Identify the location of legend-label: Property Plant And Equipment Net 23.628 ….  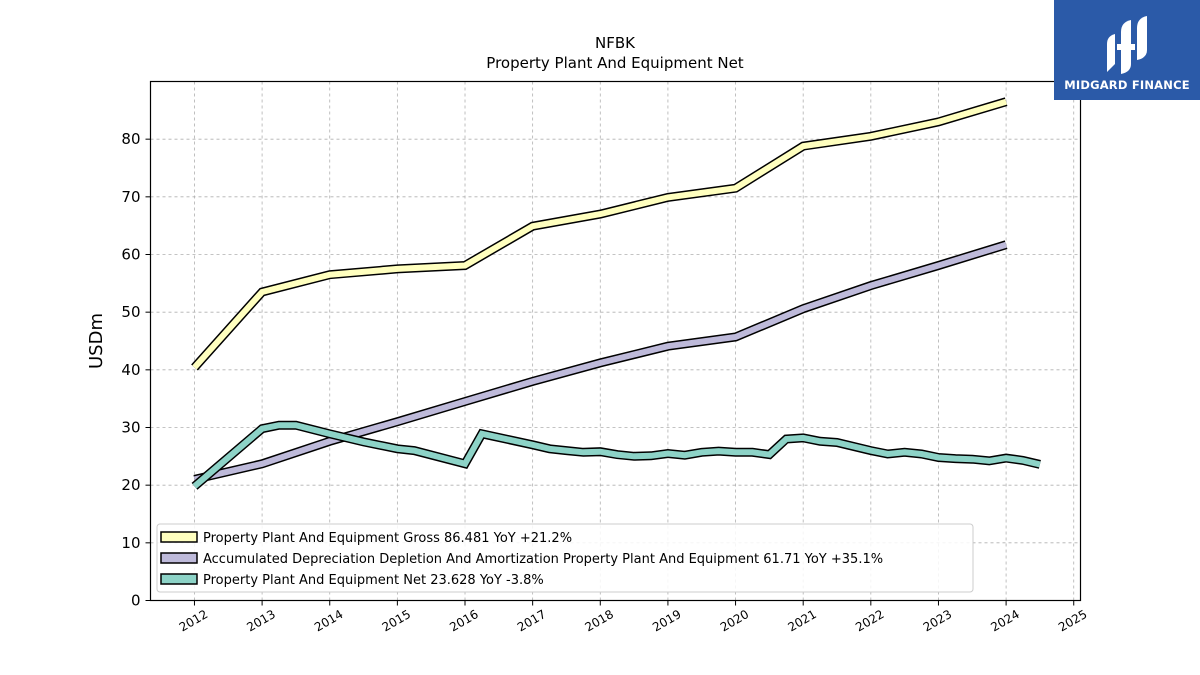
(373, 580).